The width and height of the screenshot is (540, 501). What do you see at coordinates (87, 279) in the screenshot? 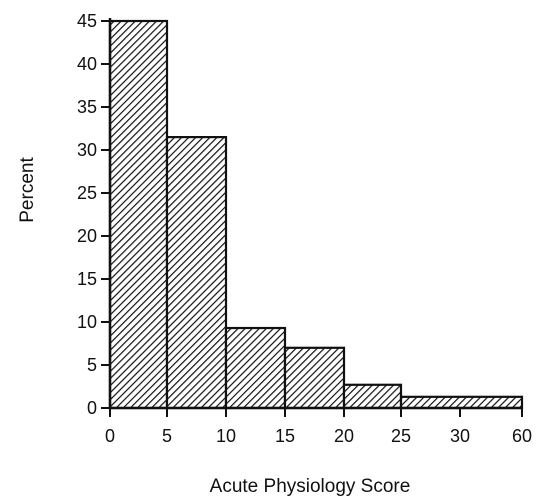
I see `y-tick-label: 15` at bounding box center [87, 279].